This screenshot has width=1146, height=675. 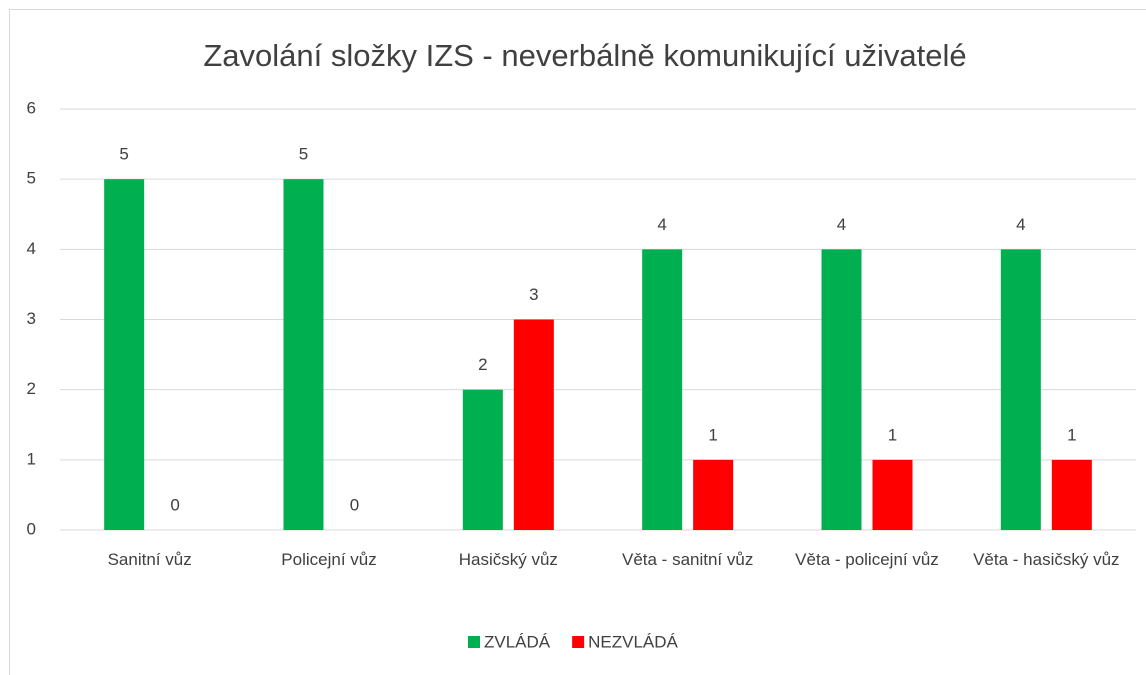 I want to click on x-tick-label: Hasičský vůz, so click(x=508, y=559).